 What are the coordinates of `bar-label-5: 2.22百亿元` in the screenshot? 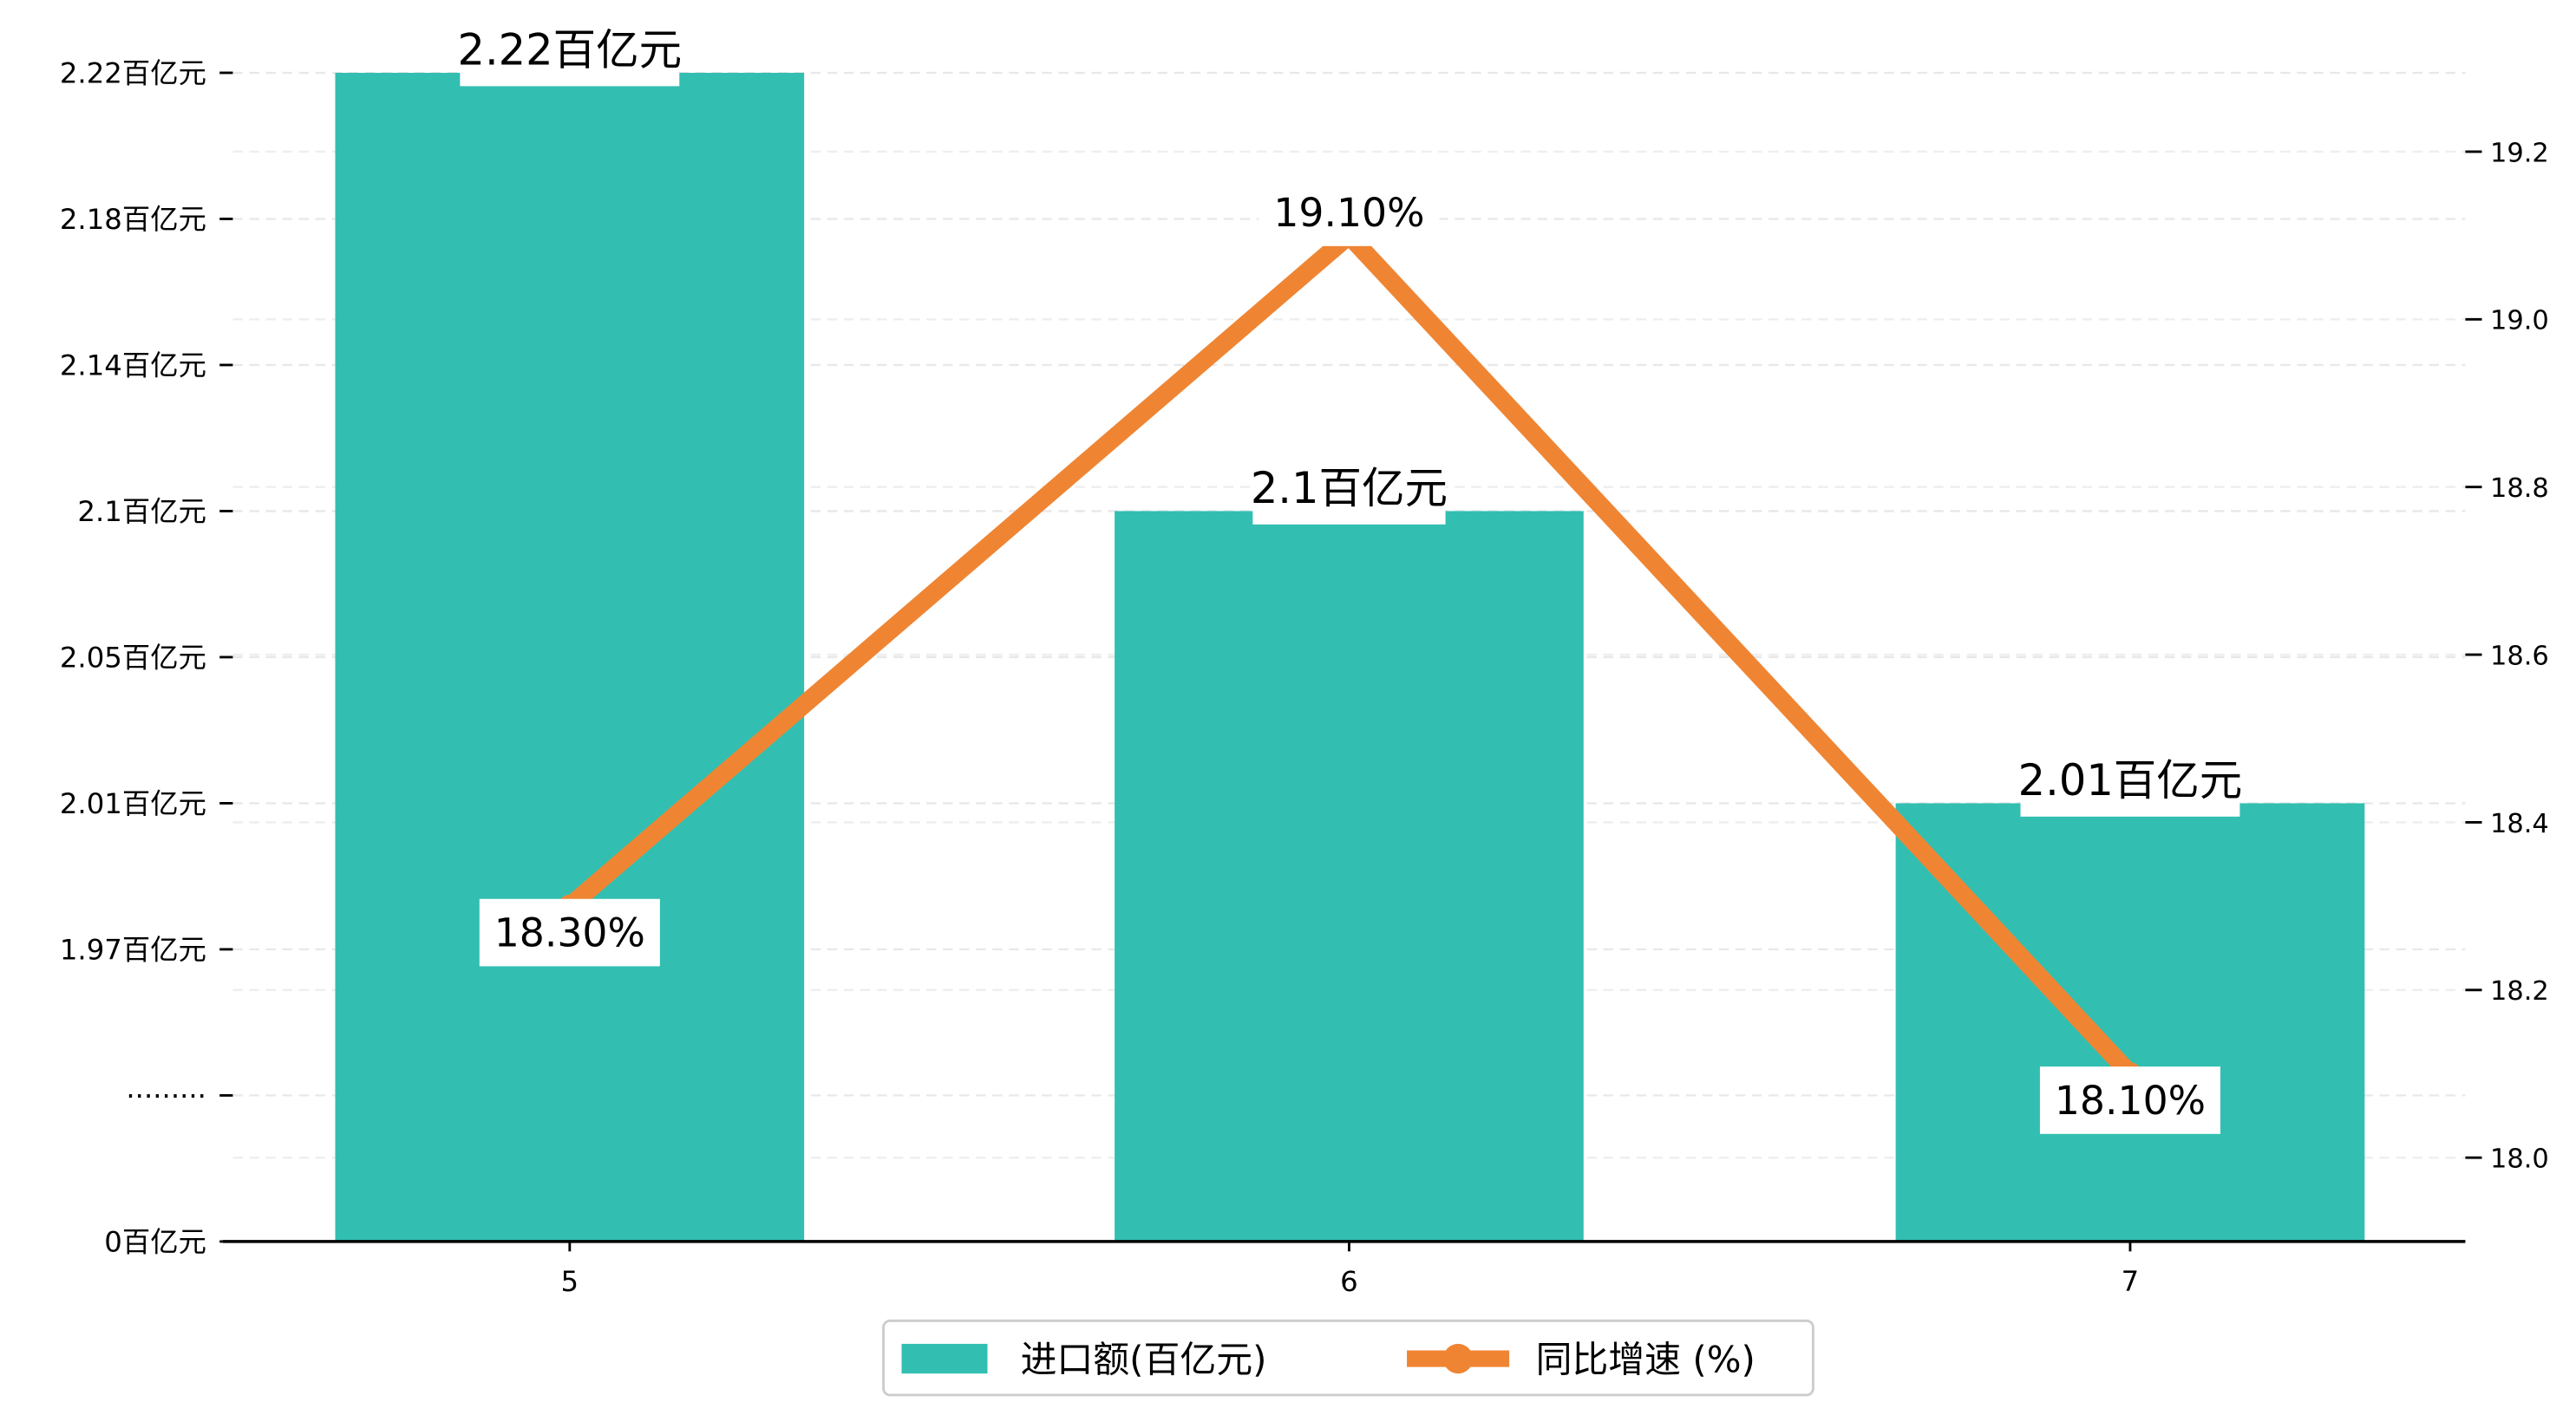 It's located at (569, 50).